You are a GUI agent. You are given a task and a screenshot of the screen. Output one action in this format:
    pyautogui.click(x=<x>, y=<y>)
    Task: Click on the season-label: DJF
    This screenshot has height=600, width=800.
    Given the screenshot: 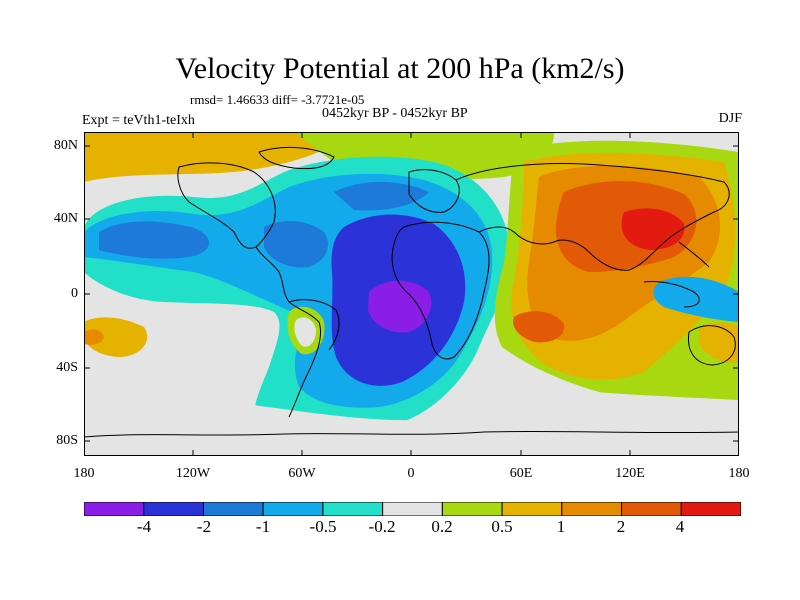 What is the action you would take?
    pyautogui.click(x=730, y=118)
    